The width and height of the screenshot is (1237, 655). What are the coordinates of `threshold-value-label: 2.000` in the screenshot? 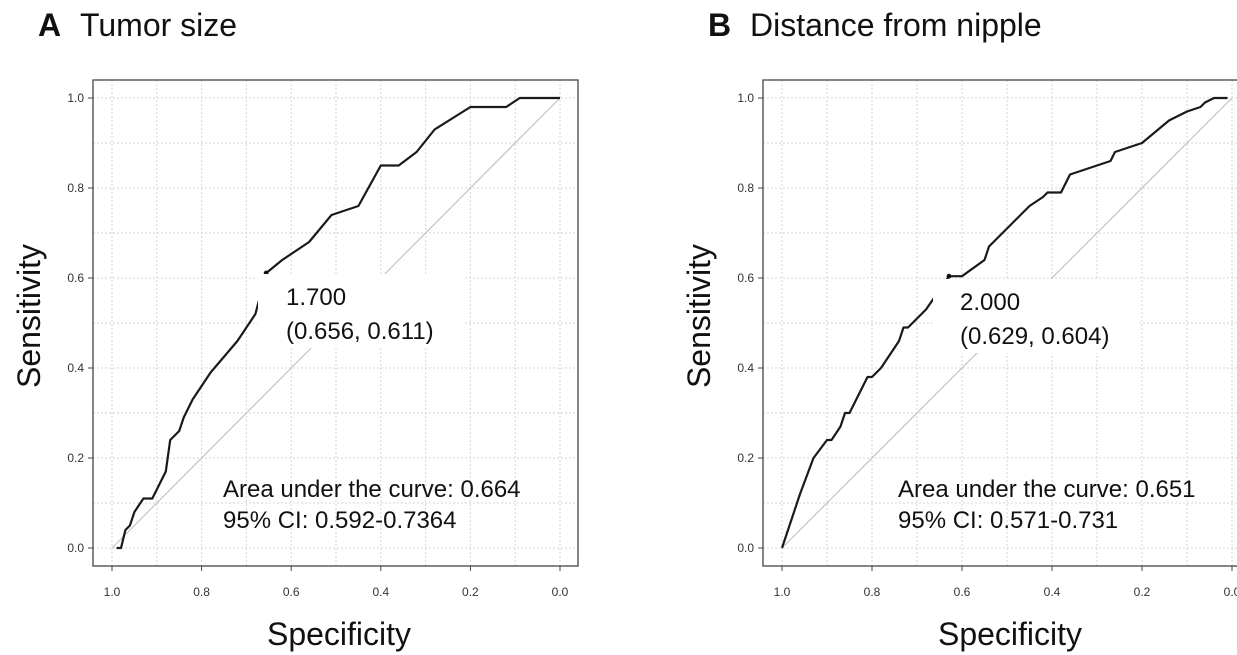 It's located at (990, 302).